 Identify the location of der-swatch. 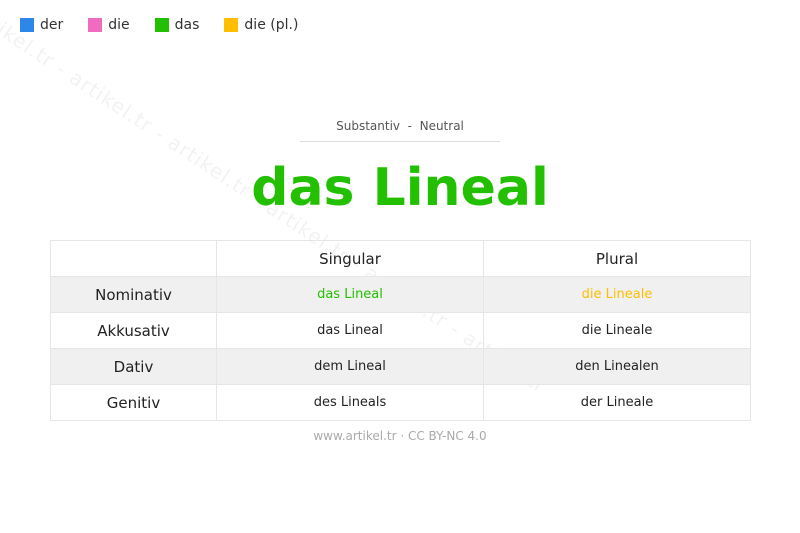
(27, 25).